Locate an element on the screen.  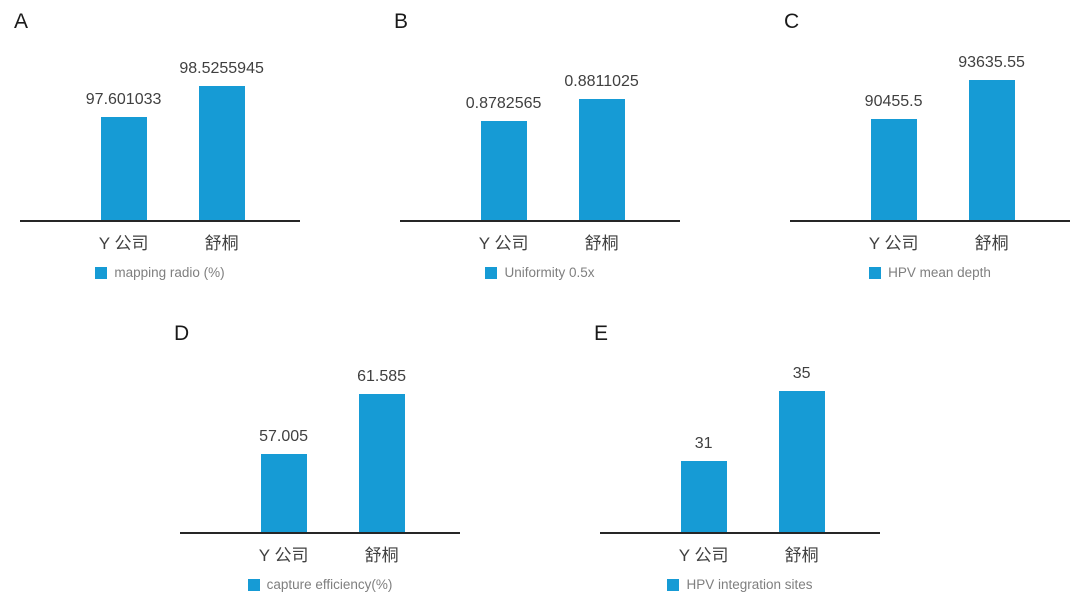
panel-letter: A is located at coordinates (21, 21).